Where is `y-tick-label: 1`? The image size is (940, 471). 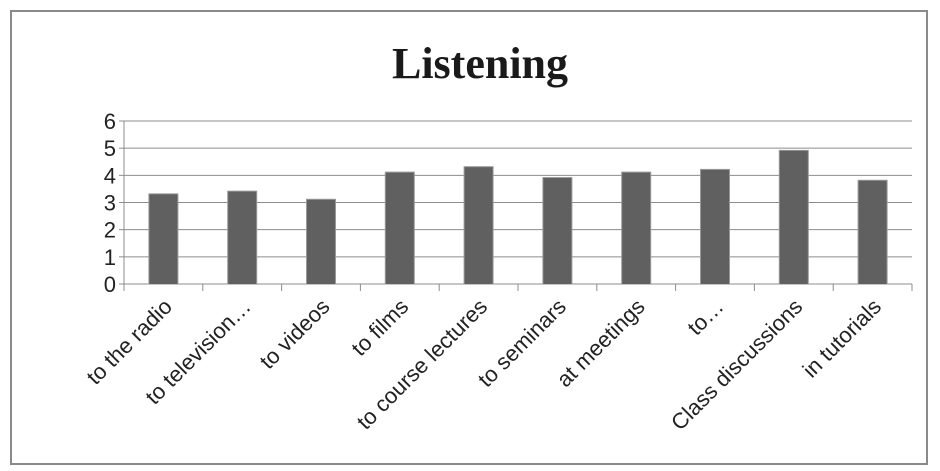 y-tick-label: 1 is located at coordinates (110, 257).